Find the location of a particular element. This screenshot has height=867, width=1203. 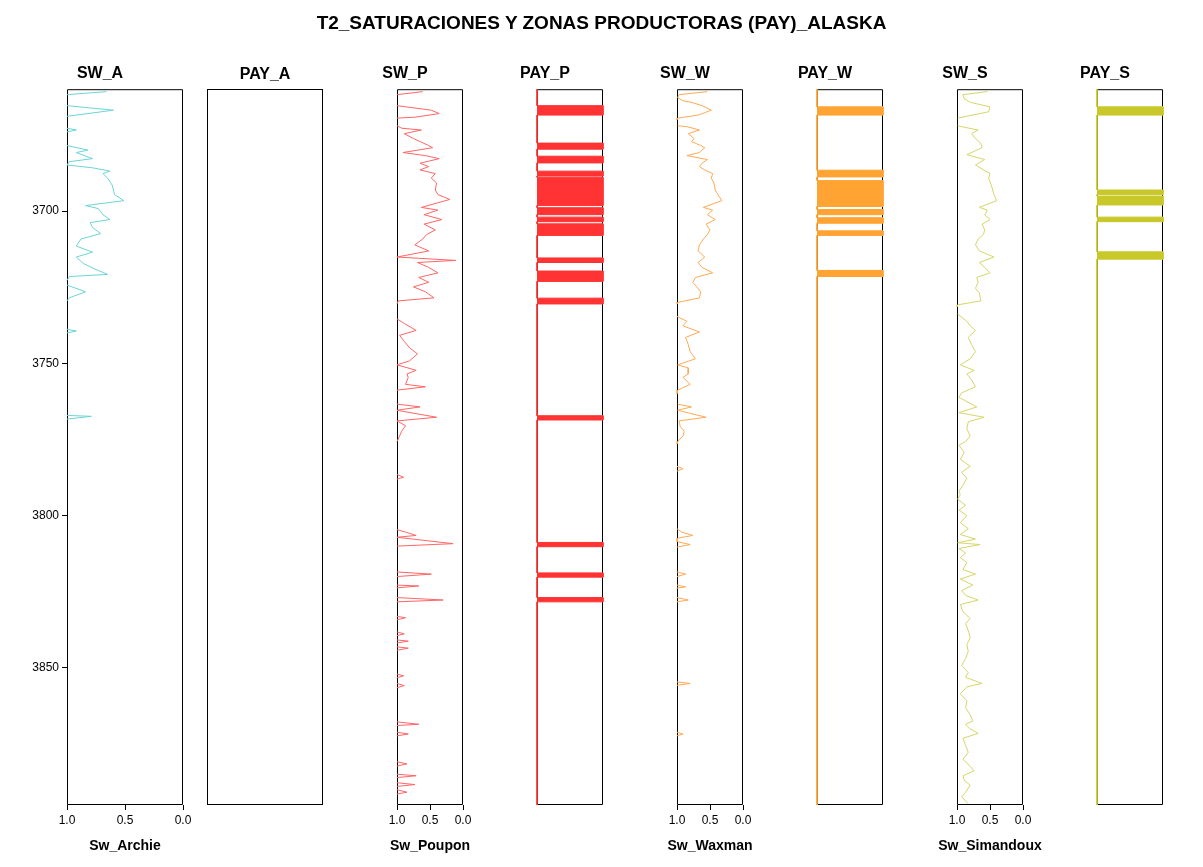

text: PAY_A is located at coordinates (265, 73).